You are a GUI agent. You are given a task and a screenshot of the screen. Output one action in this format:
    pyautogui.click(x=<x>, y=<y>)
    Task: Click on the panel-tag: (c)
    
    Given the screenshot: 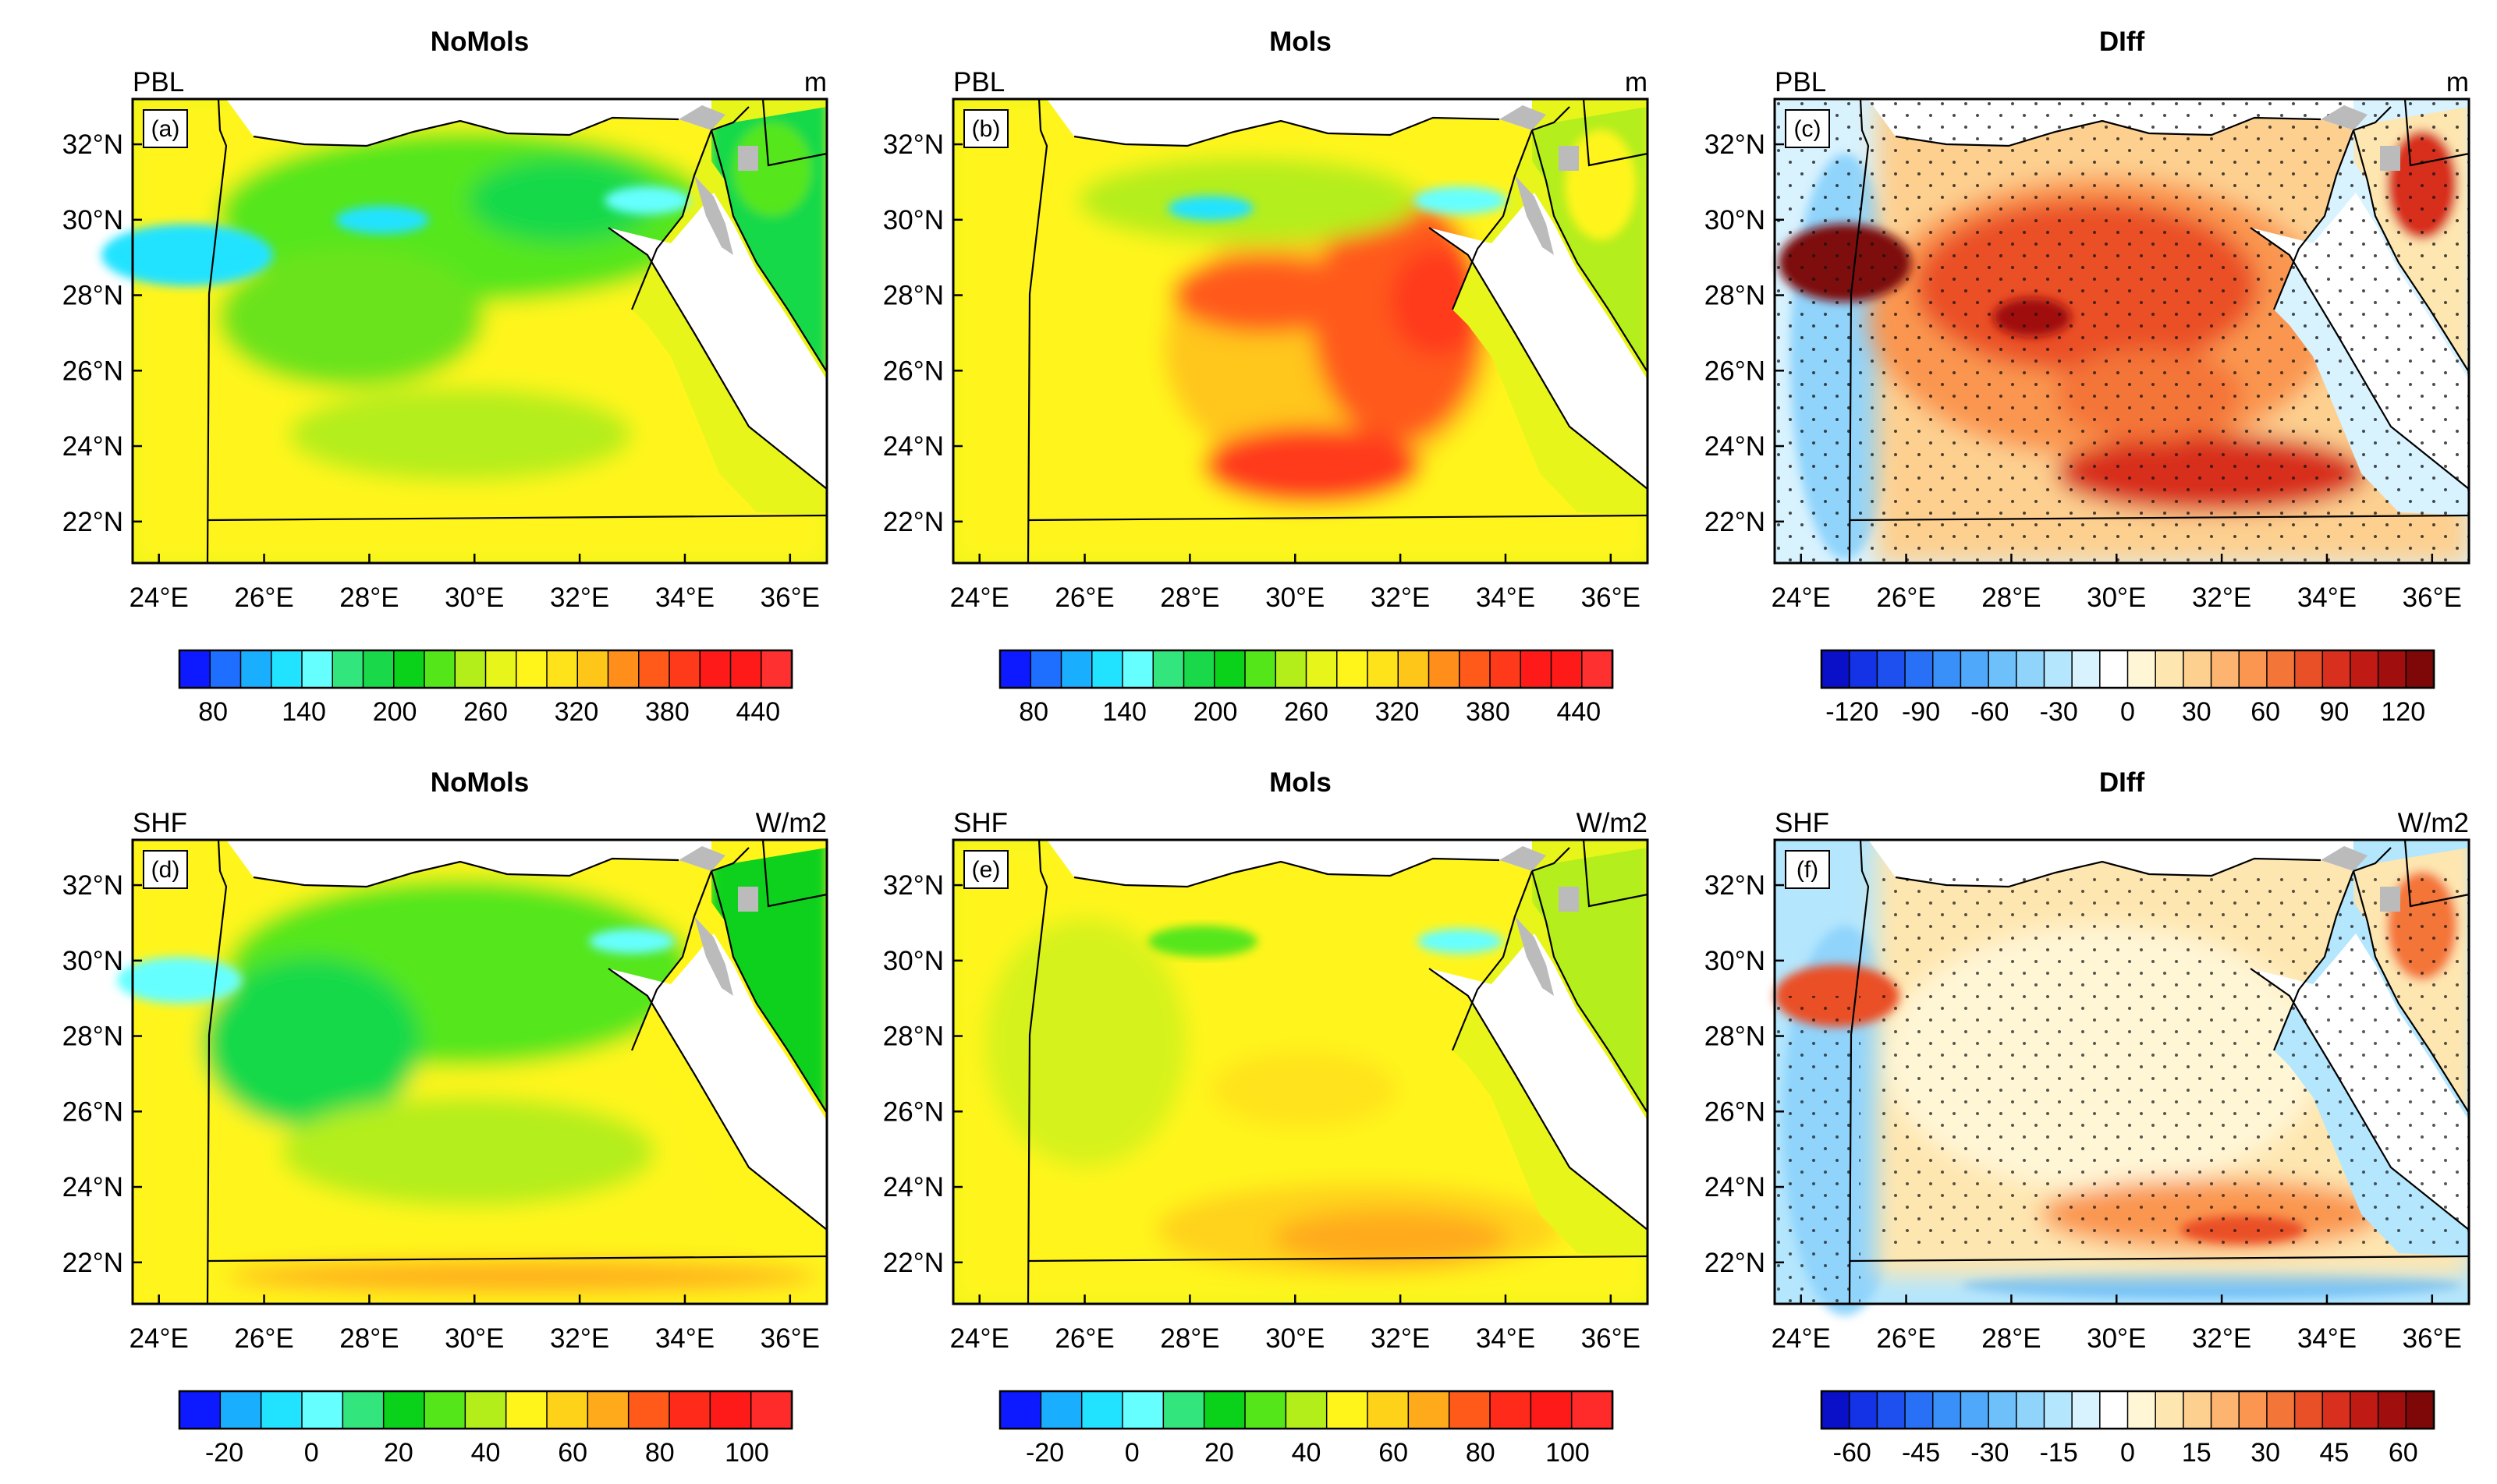 What is the action you would take?
    pyautogui.click(x=1807, y=129)
    